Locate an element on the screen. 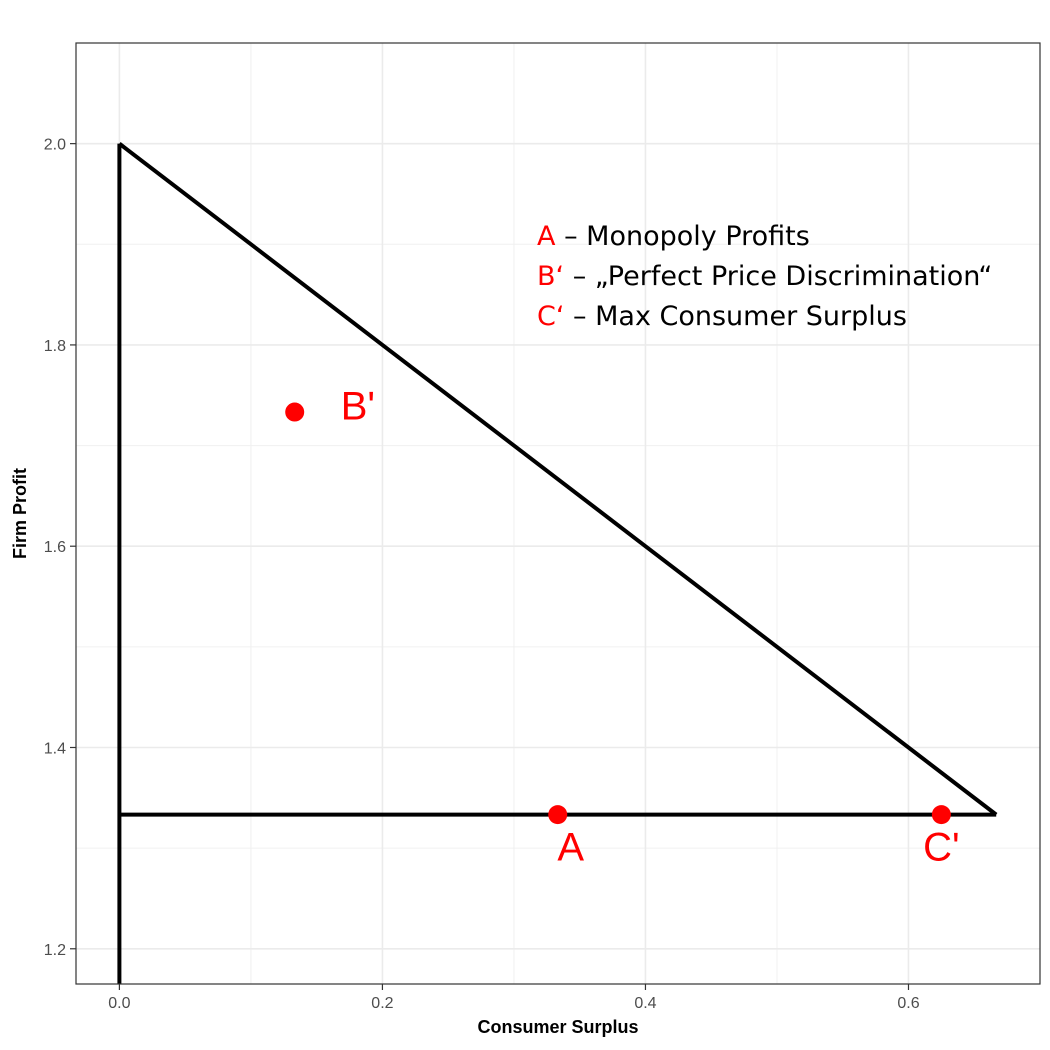 The height and width of the screenshot is (1050, 1050). legend-entry: B‘ – „Perfect Price Discrimination“ is located at coordinates (764, 276).